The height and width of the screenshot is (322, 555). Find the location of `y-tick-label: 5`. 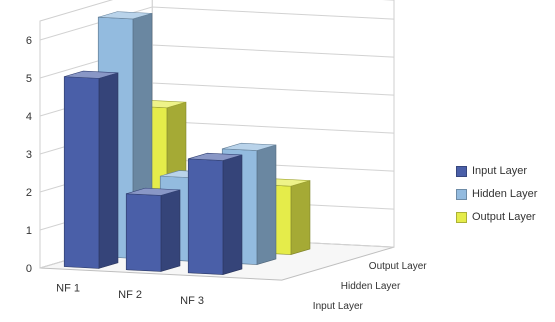

y-tick-label: 5 is located at coordinates (29, 79).